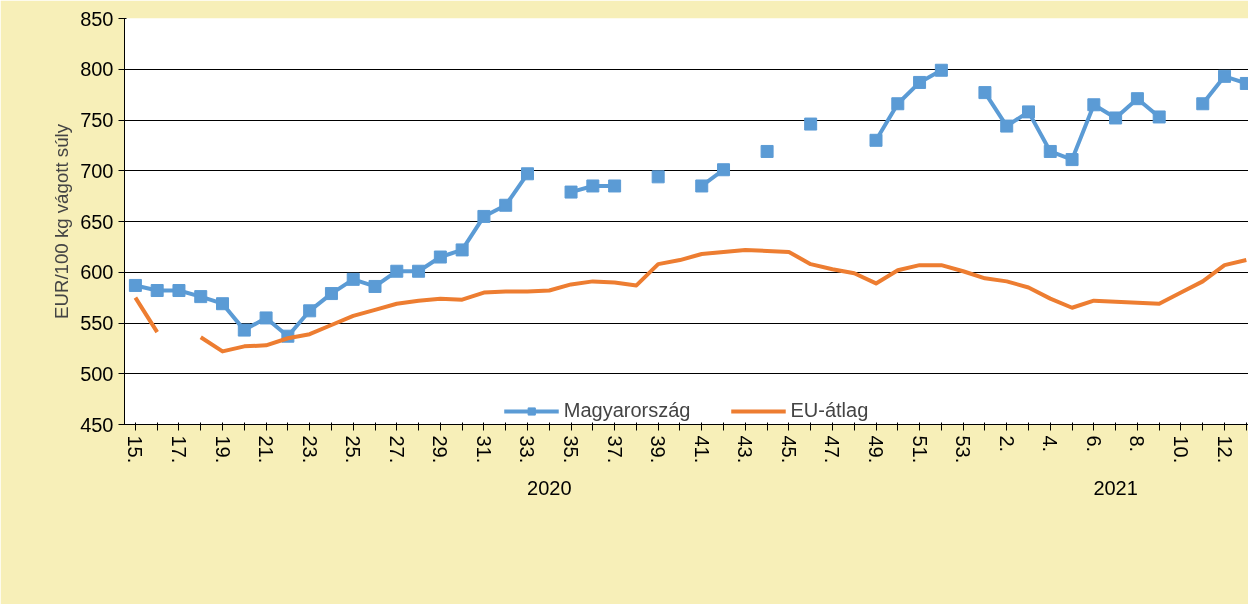 The height and width of the screenshot is (609, 1248). Describe the element at coordinates (627, 410) in the screenshot. I see `legend-label: Magyarország` at that location.